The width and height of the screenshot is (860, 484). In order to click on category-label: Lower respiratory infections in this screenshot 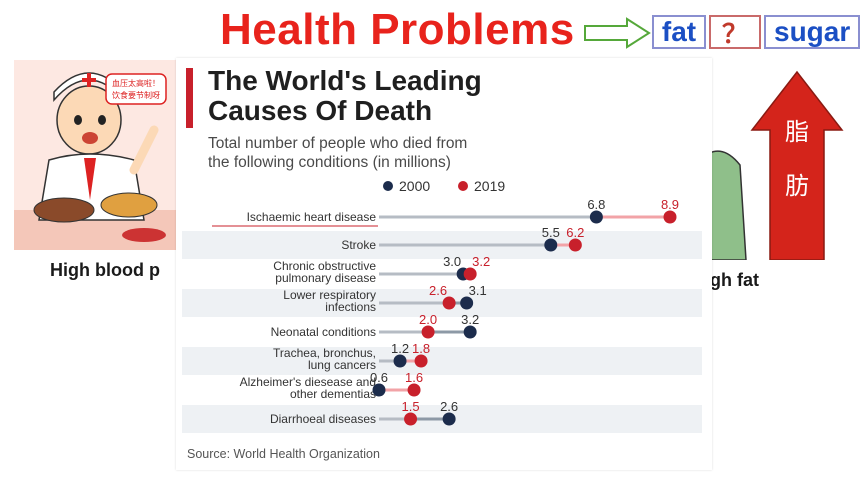, I will do `click(329, 301)`.